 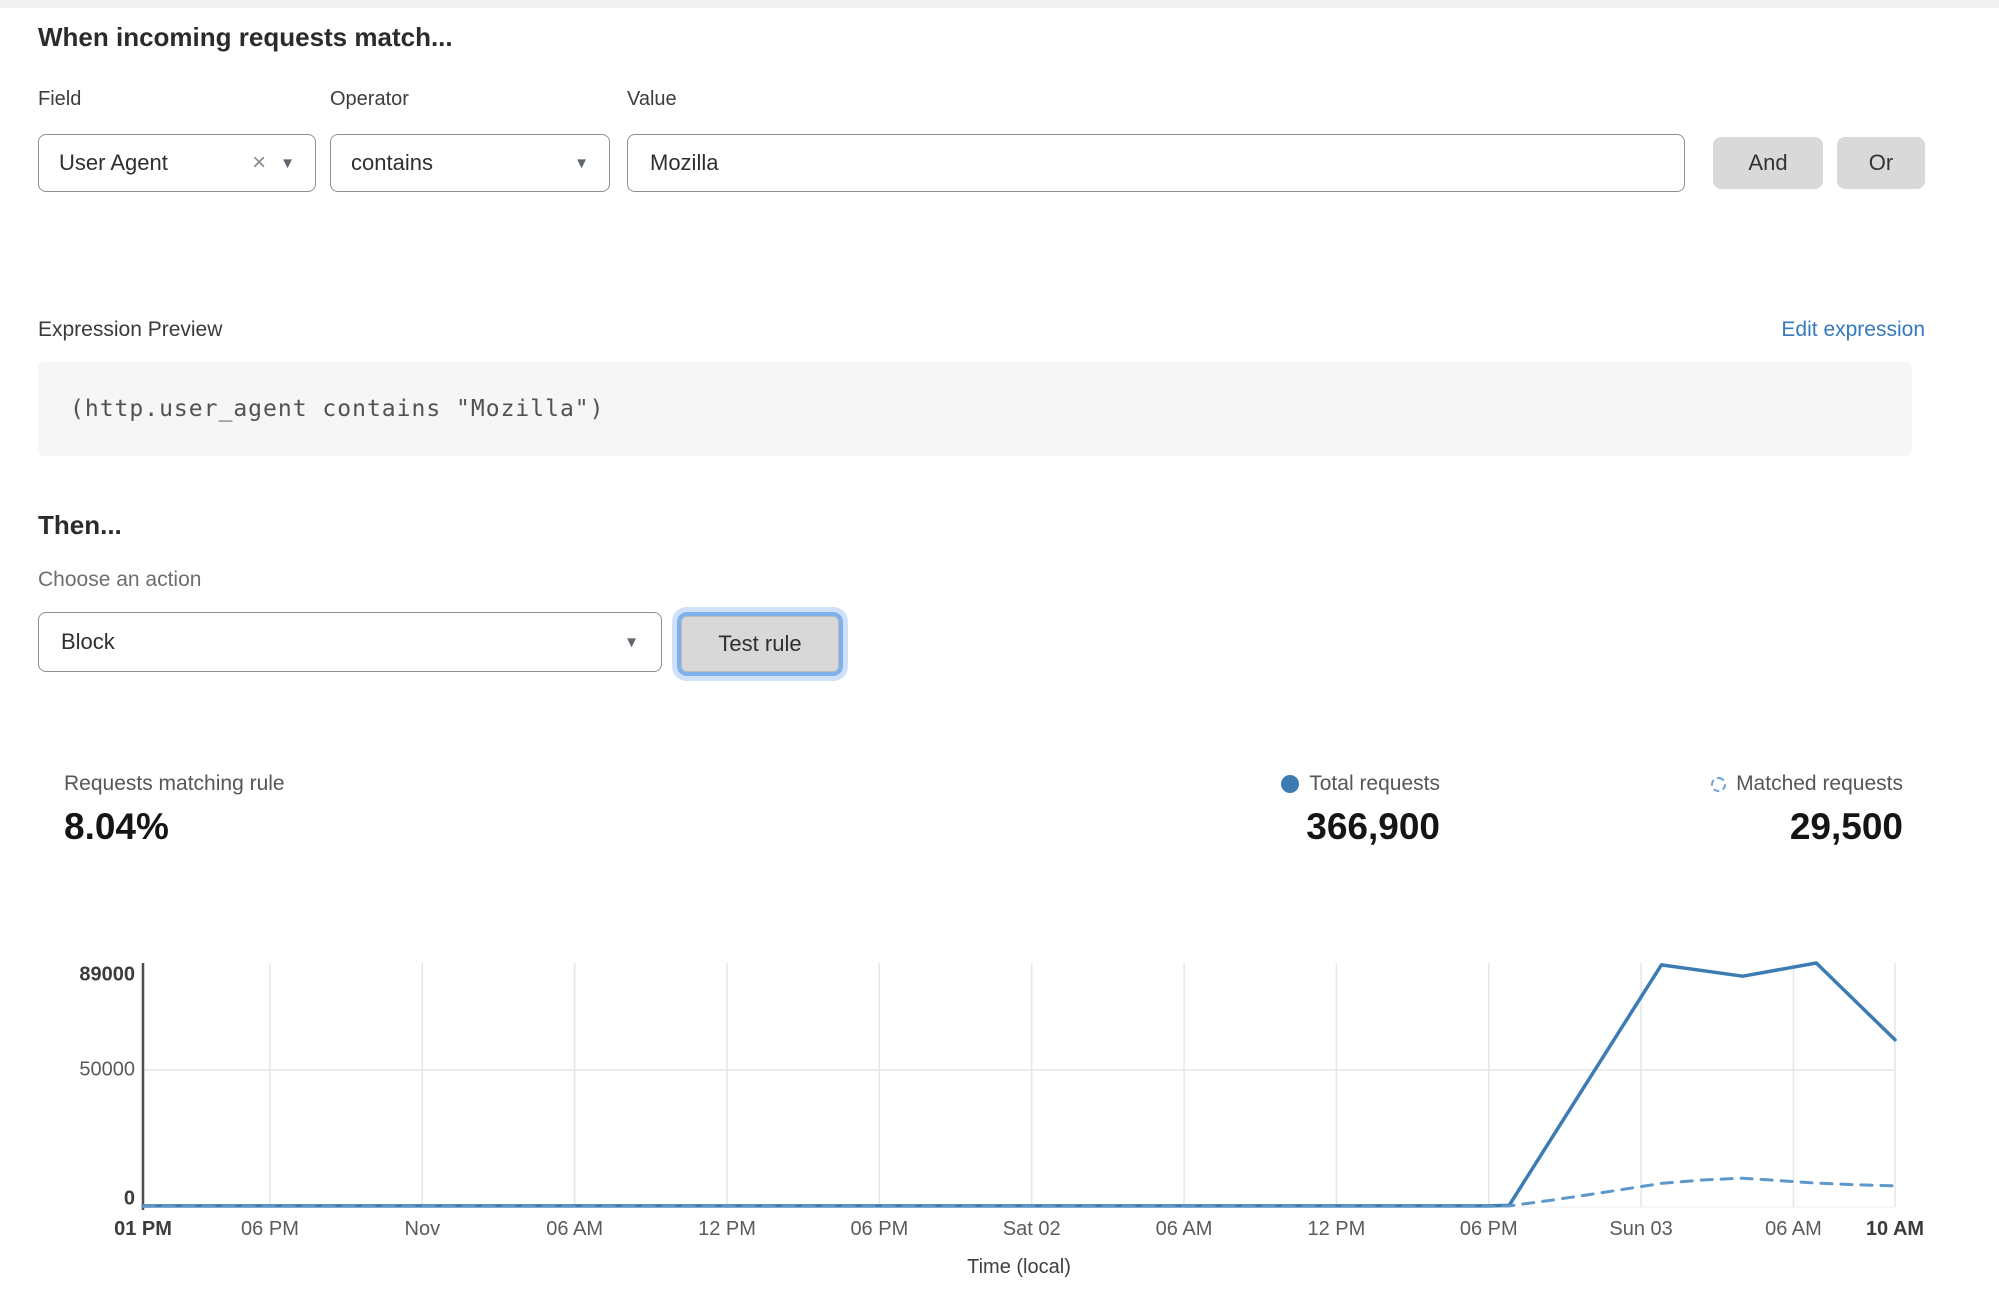 I want to click on field-select-value: User Agent, so click(x=113, y=162).